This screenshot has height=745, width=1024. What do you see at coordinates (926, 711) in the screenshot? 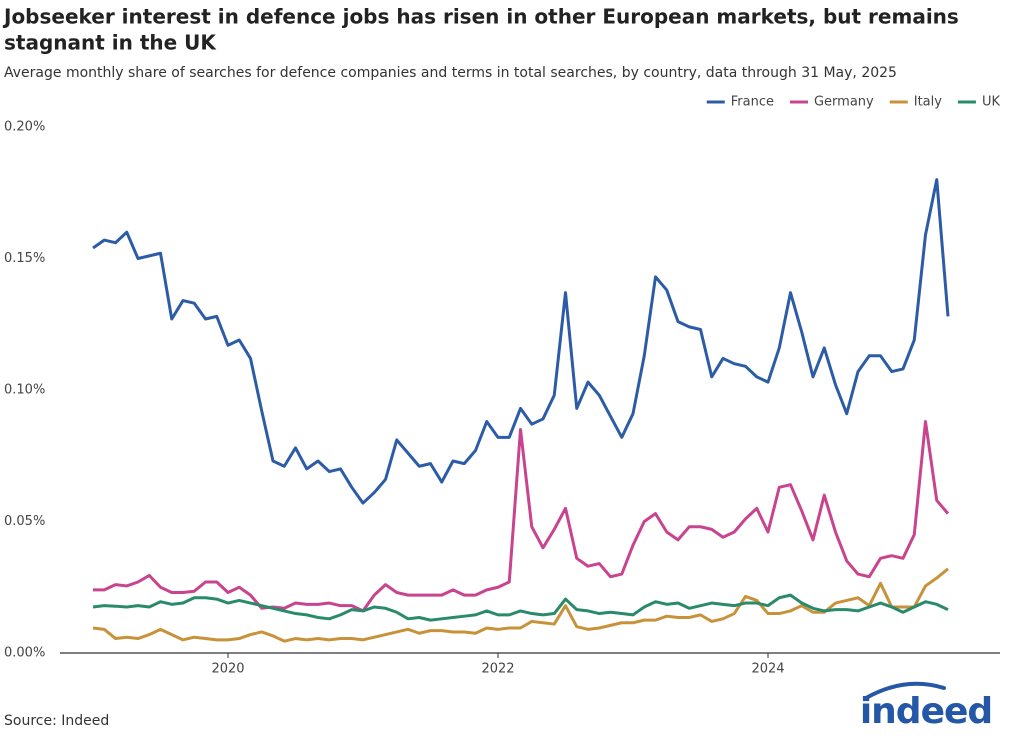
I see `logo: indeed` at bounding box center [926, 711].